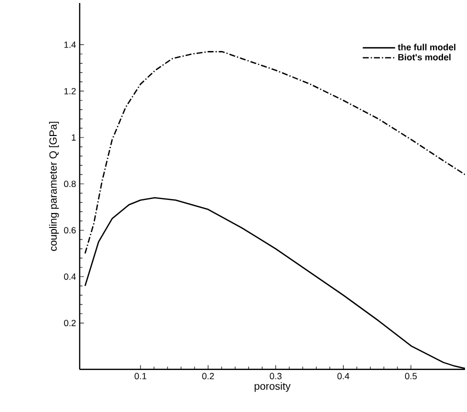 This screenshot has height=412, width=467. What do you see at coordinates (343, 376) in the screenshot?
I see `x-tick-label: 0.4` at bounding box center [343, 376].